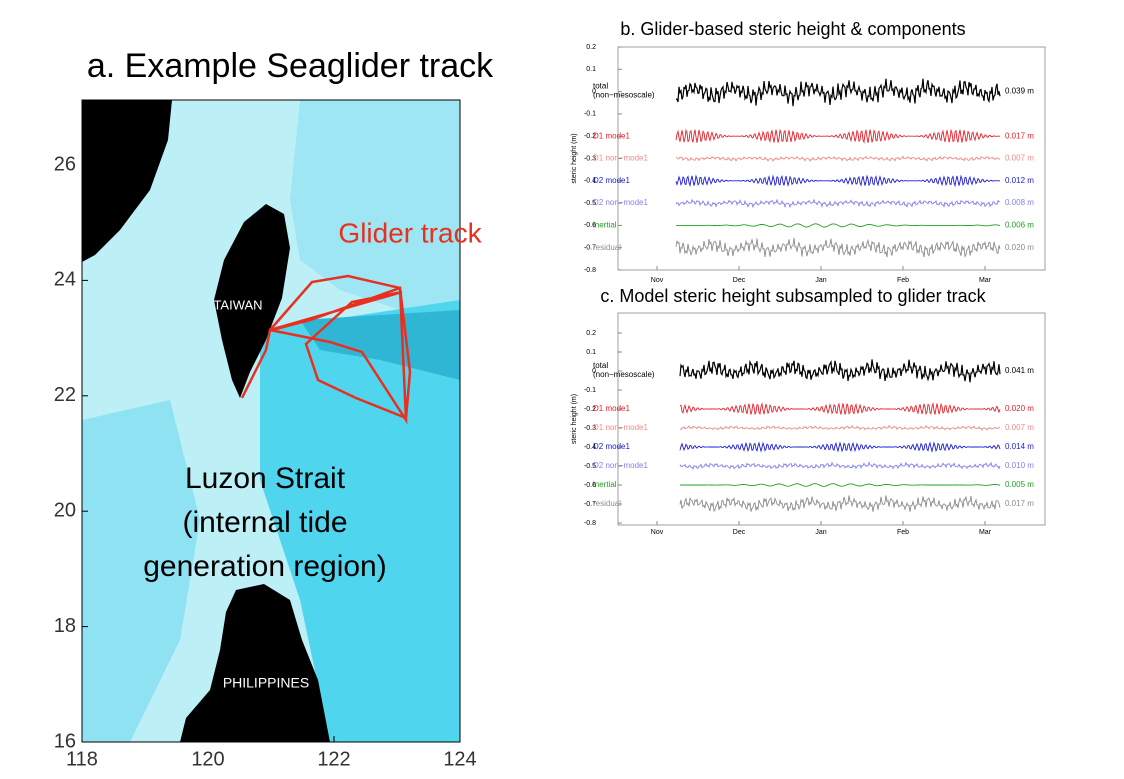 The height and width of the screenshot is (779, 1124). I want to click on amplitude-label: 0.010 m, so click(1019, 465).